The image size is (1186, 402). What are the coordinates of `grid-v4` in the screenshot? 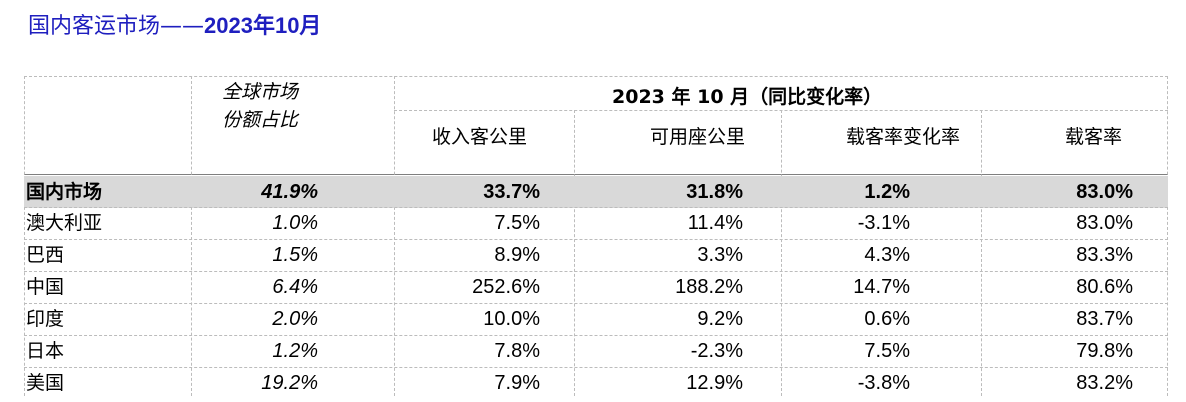 It's located at (574, 253).